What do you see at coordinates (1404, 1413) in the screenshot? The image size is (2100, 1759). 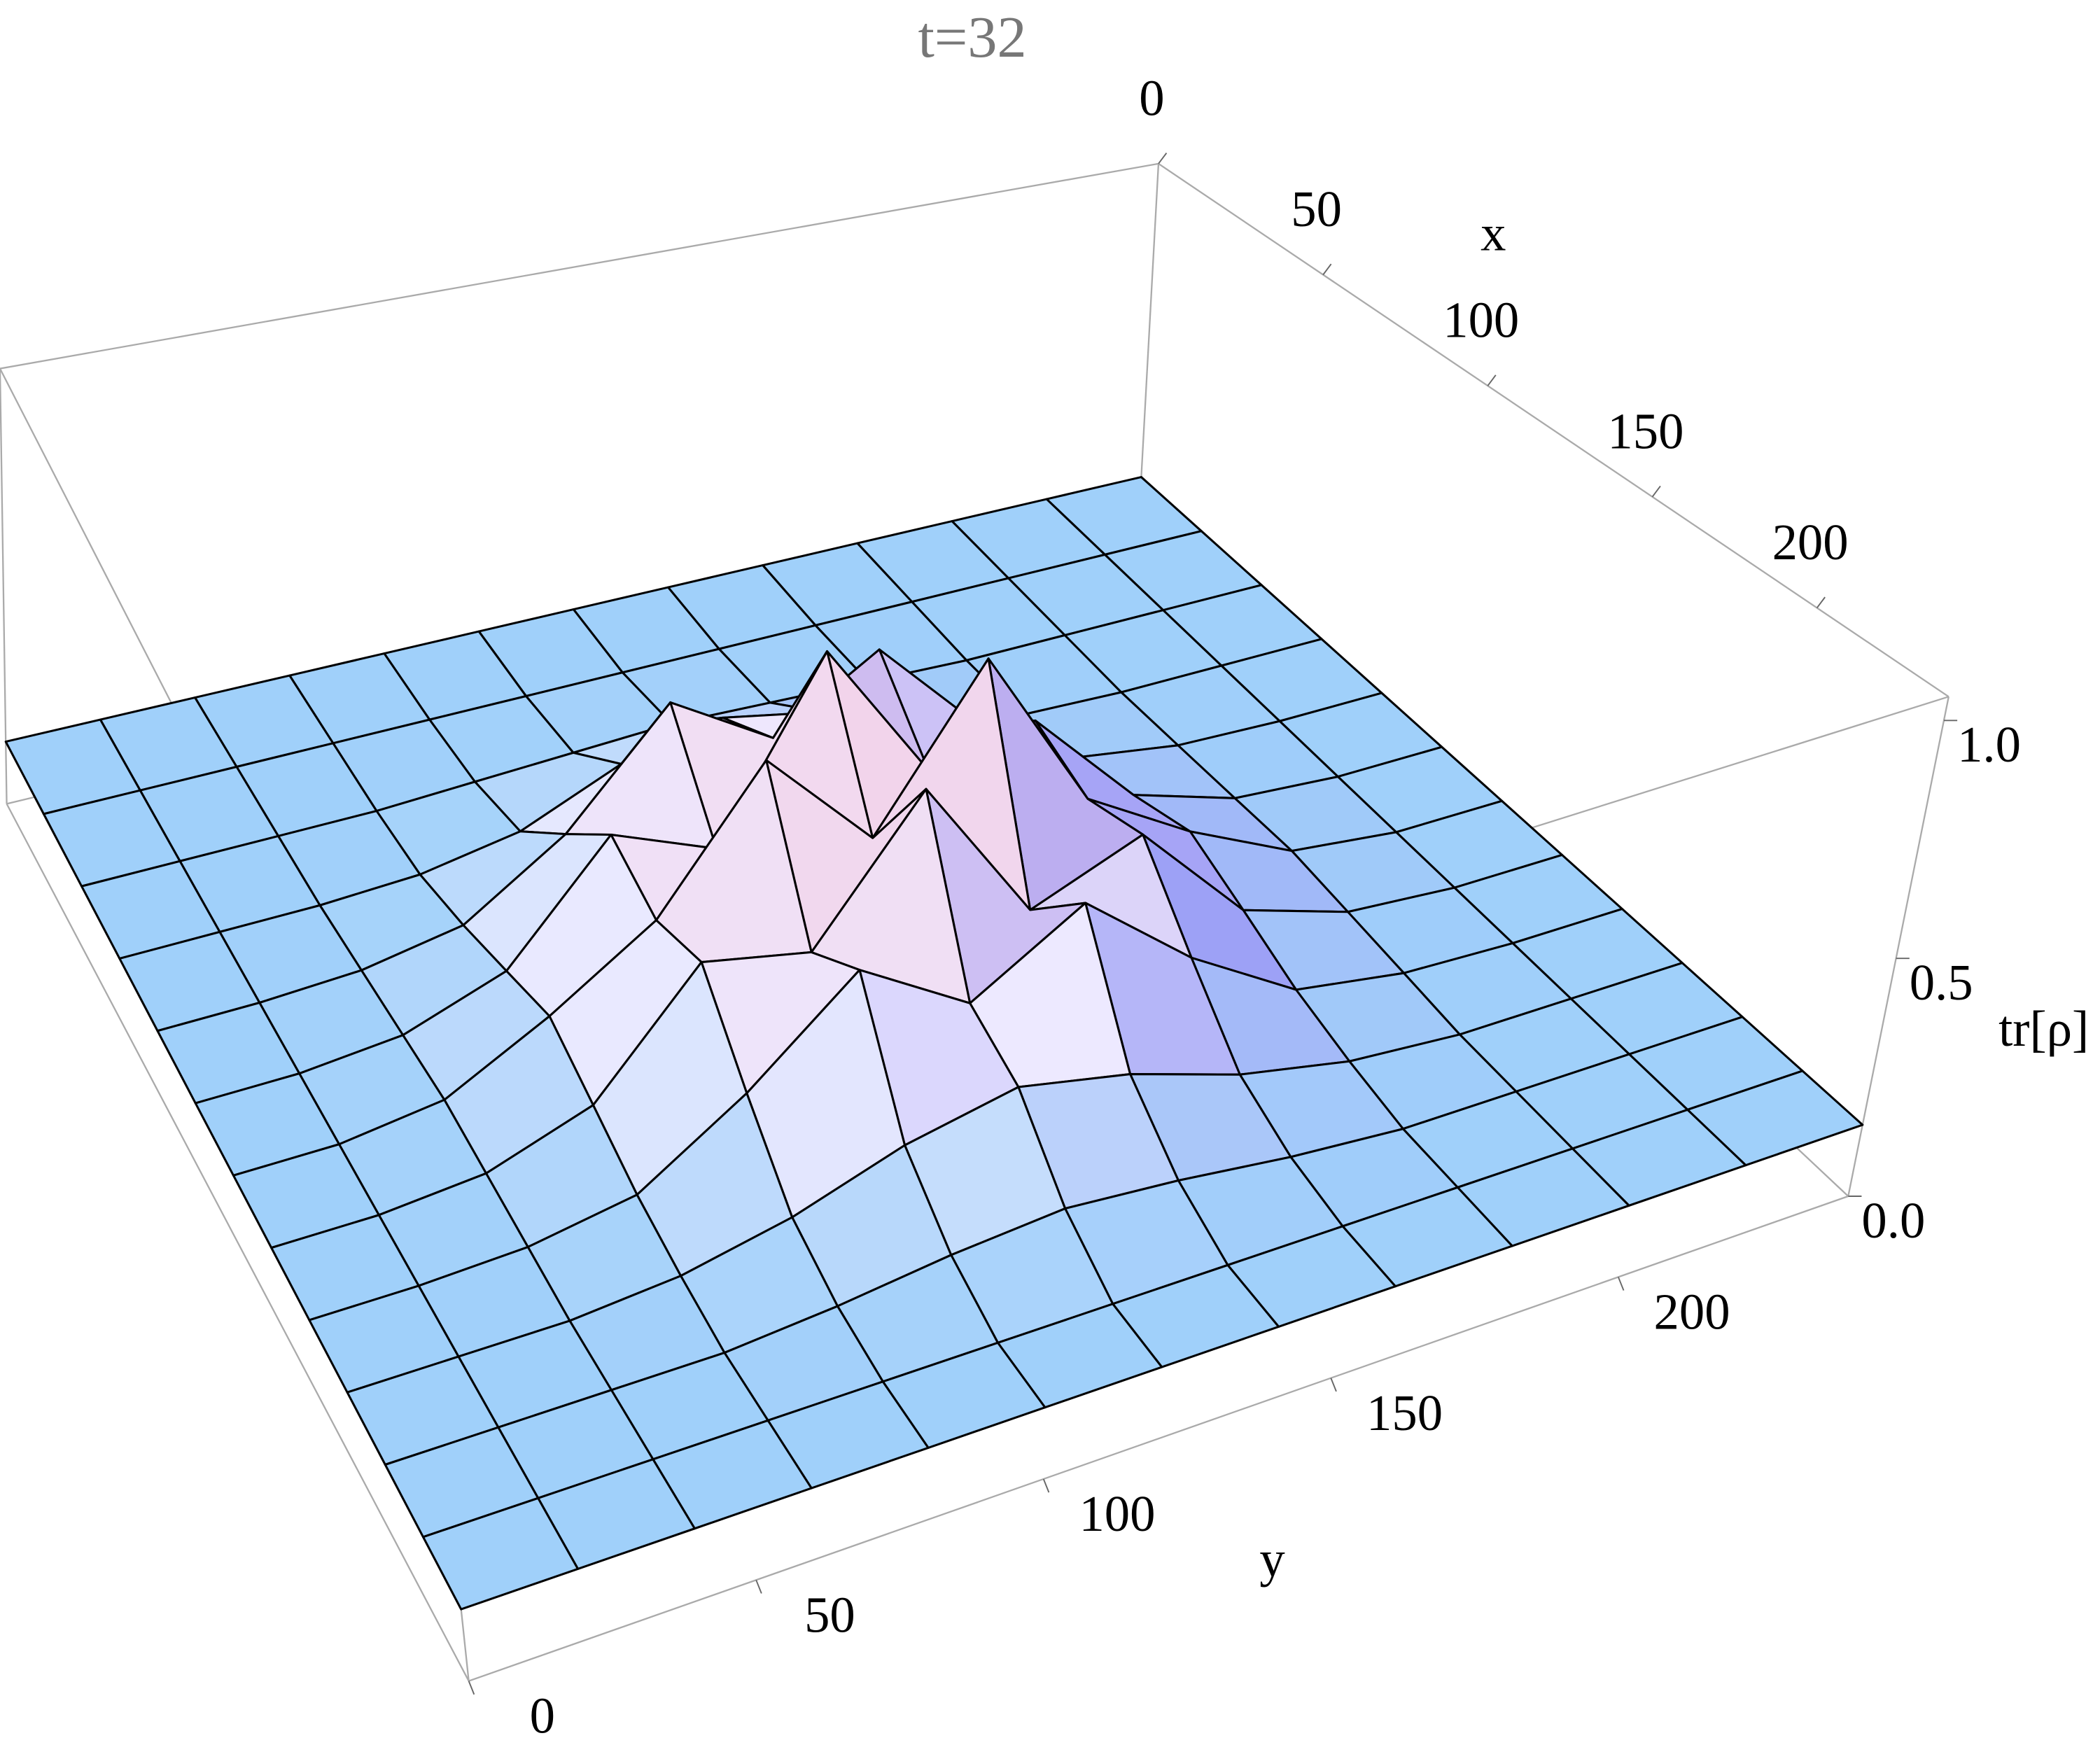 I see `y-tick-label: 150` at bounding box center [1404, 1413].